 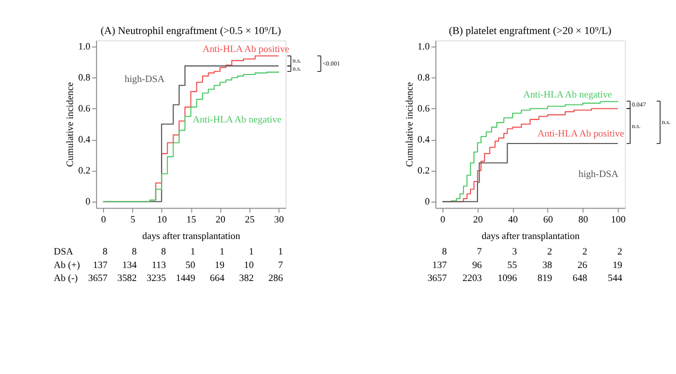 What do you see at coordinates (548, 220) in the screenshot?
I see `x-tick-label: 60` at bounding box center [548, 220].